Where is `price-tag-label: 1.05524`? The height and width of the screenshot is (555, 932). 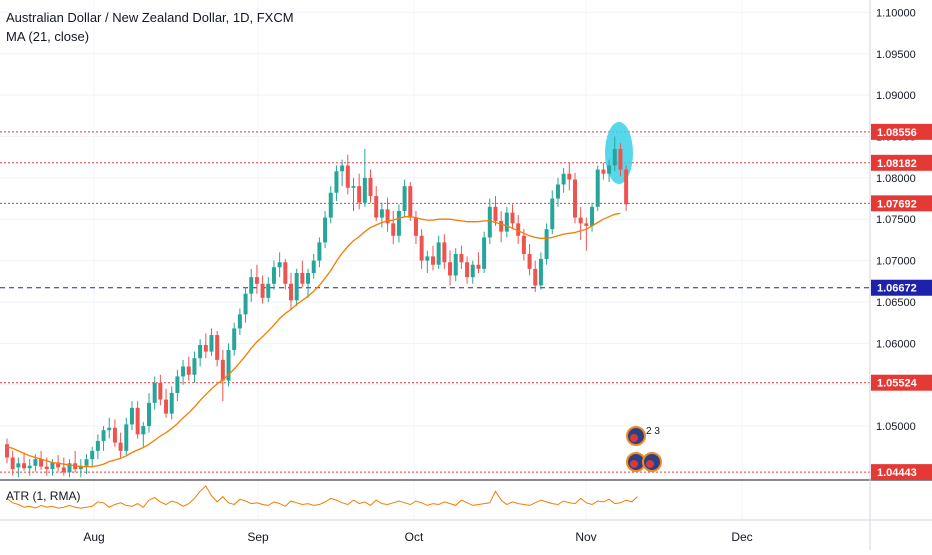 price-tag-label: 1.05524 is located at coordinates (897, 384).